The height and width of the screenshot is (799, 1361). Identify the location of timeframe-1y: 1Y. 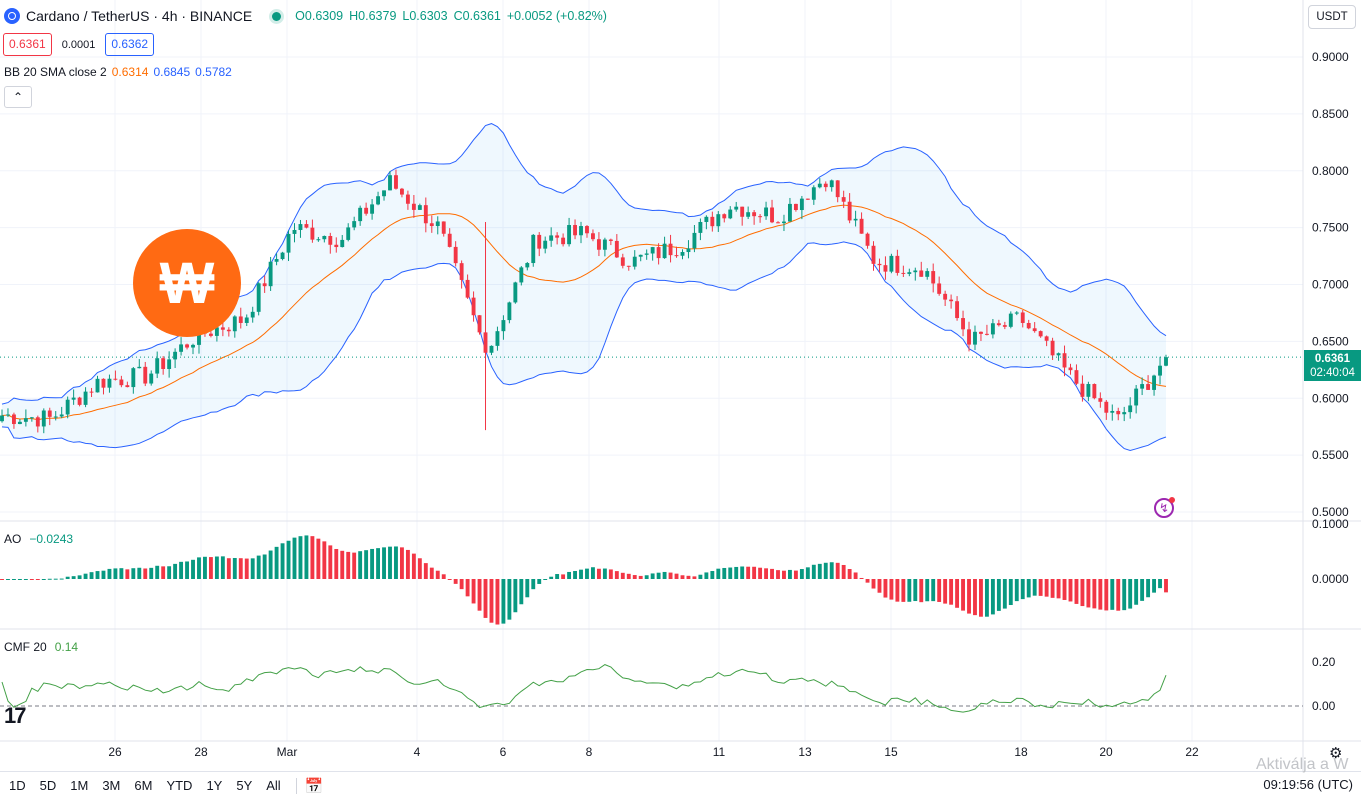
(214, 785).